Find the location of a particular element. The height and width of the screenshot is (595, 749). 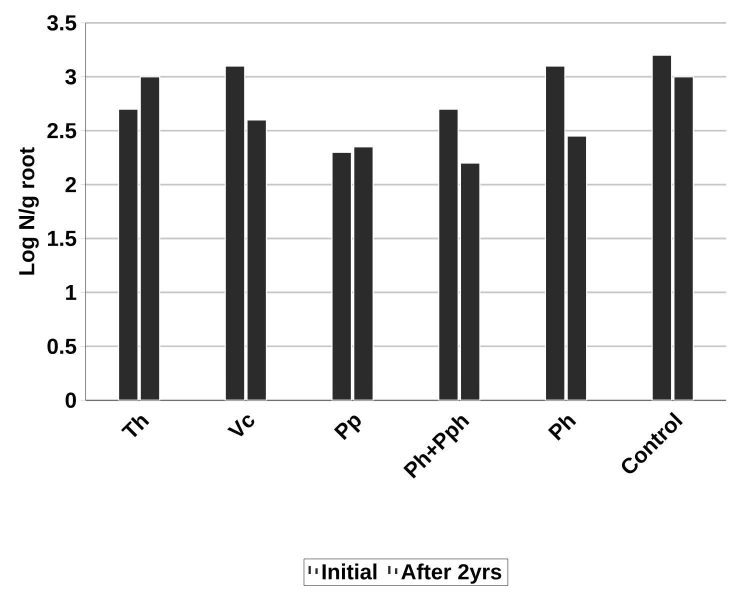

y-tick-label: 1.5 is located at coordinates (62, 238).